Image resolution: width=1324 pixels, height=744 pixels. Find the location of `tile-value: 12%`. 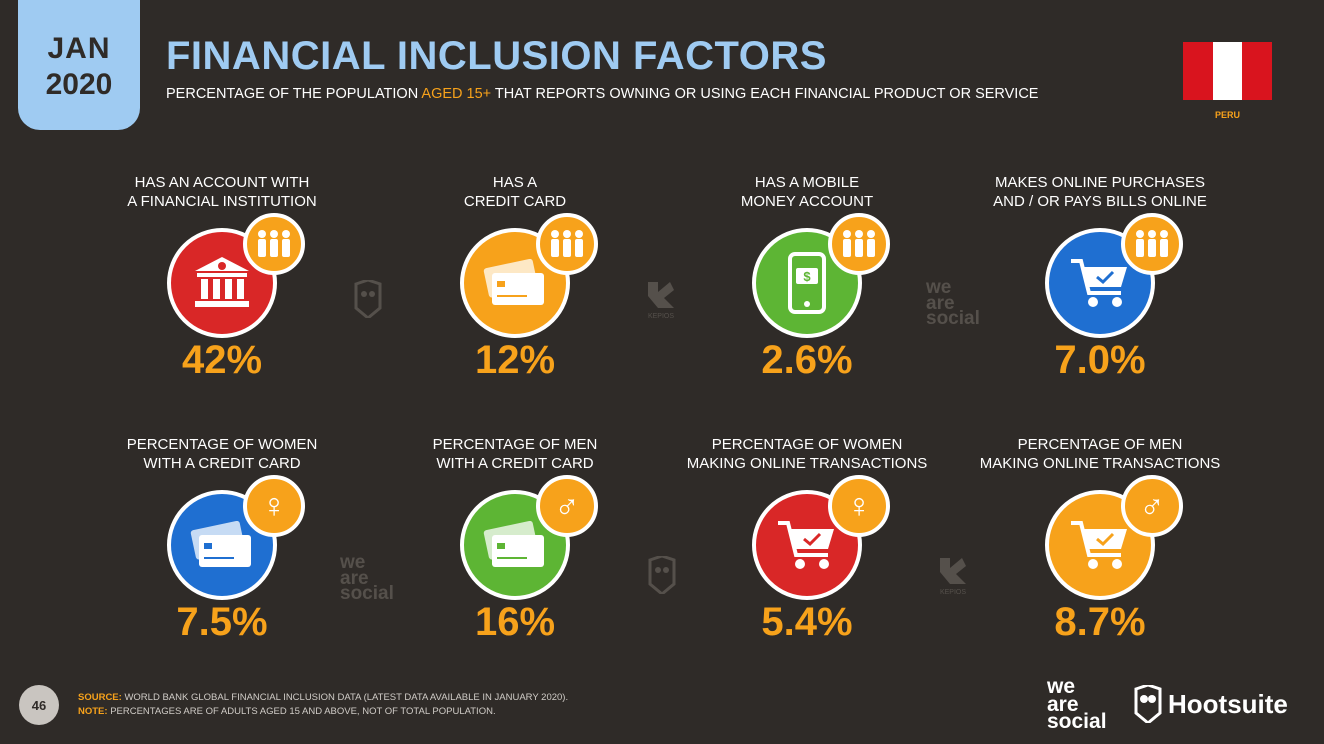

tile-value: 12% is located at coordinates (515, 360).